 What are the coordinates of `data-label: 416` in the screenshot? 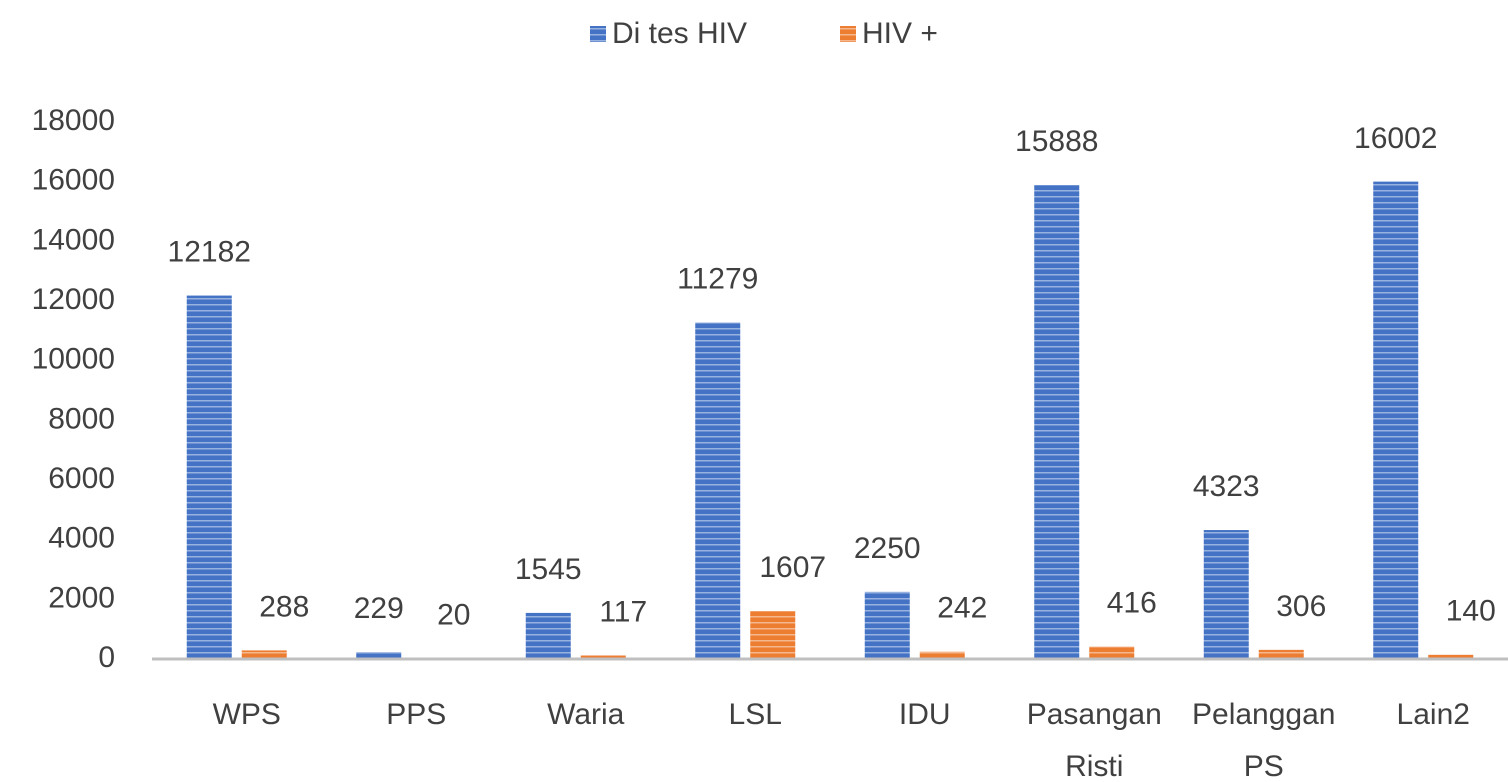 It's located at (1132, 603).